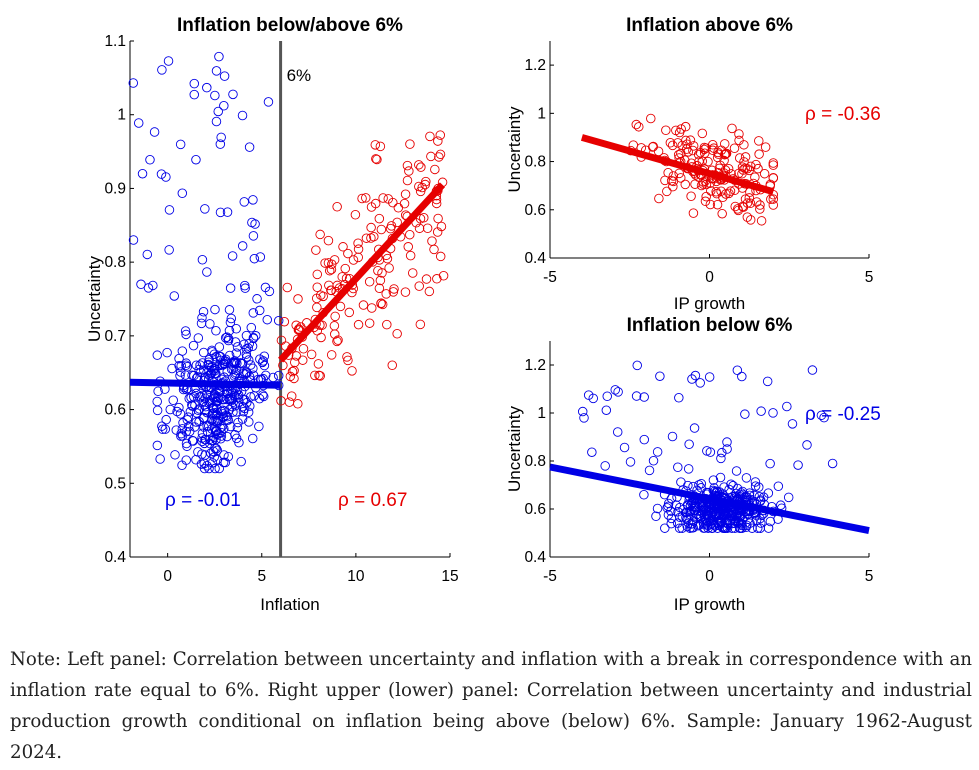 This screenshot has width=979, height=770. What do you see at coordinates (710, 325) in the screenshot?
I see `panel-title: Inflation below 6%` at bounding box center [710, 325].